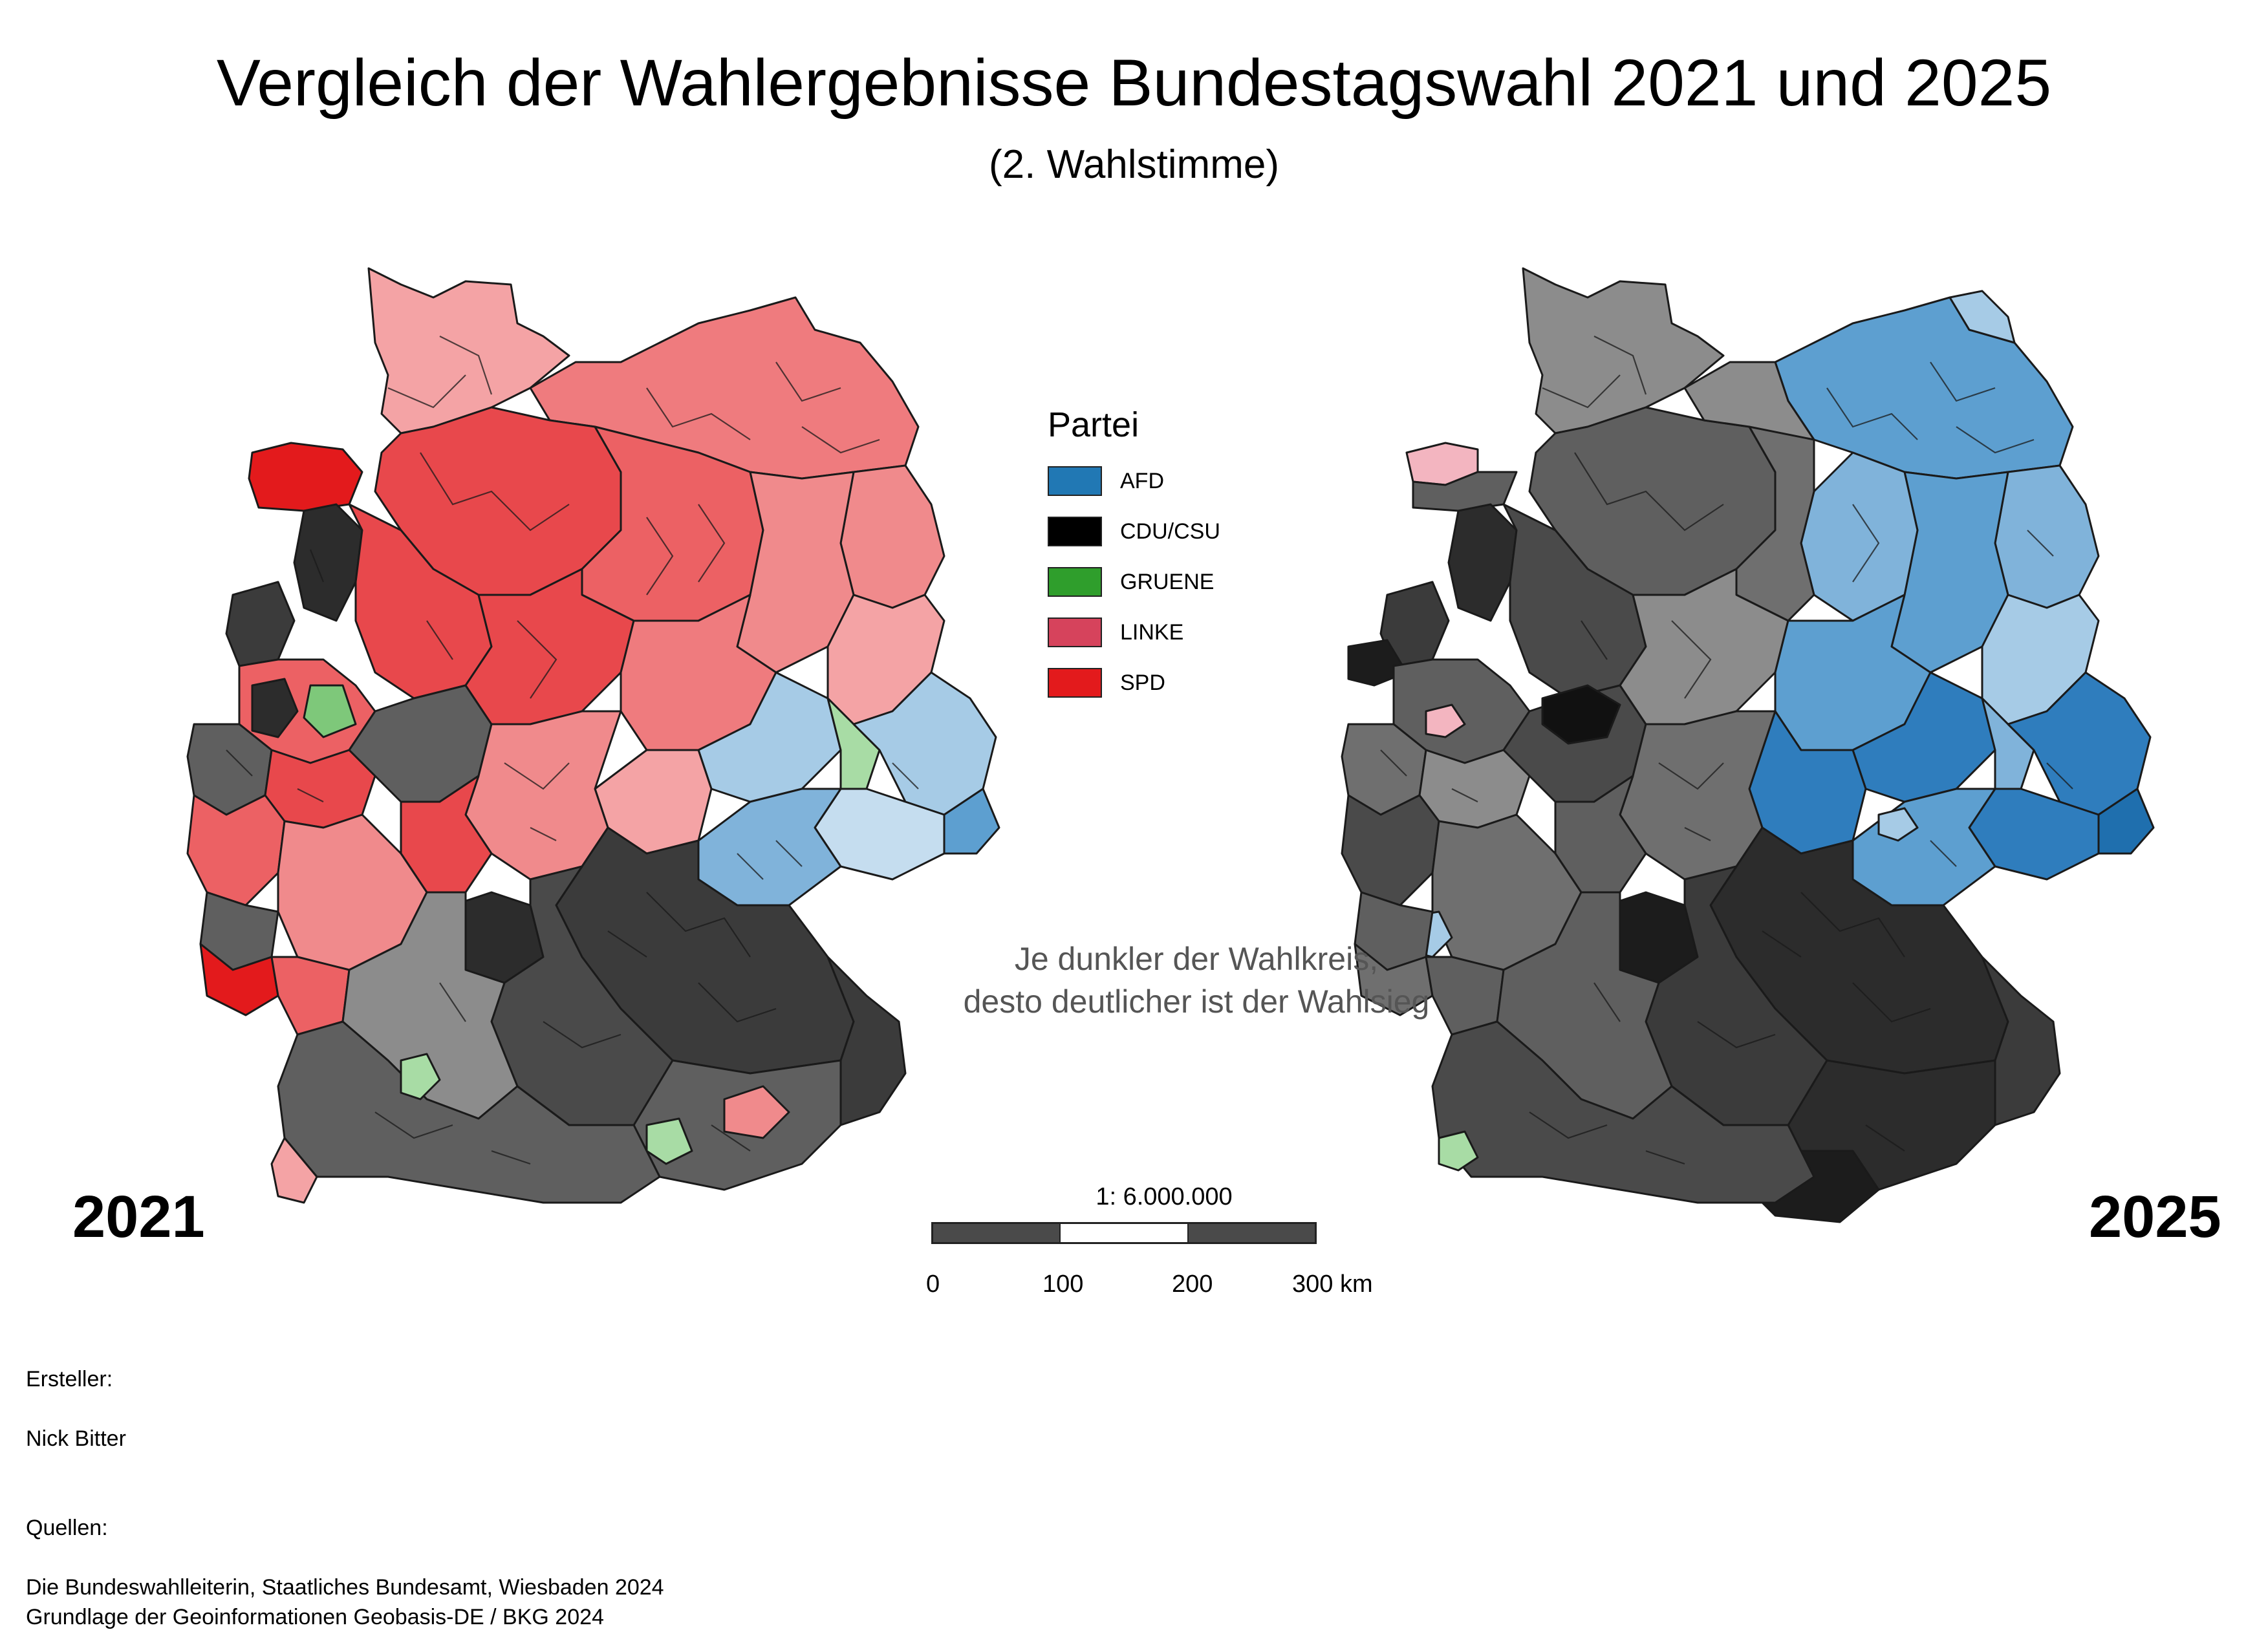 The image size is (2268, 1632). I want to click on legend-label: AFD, so click(1142, 481).